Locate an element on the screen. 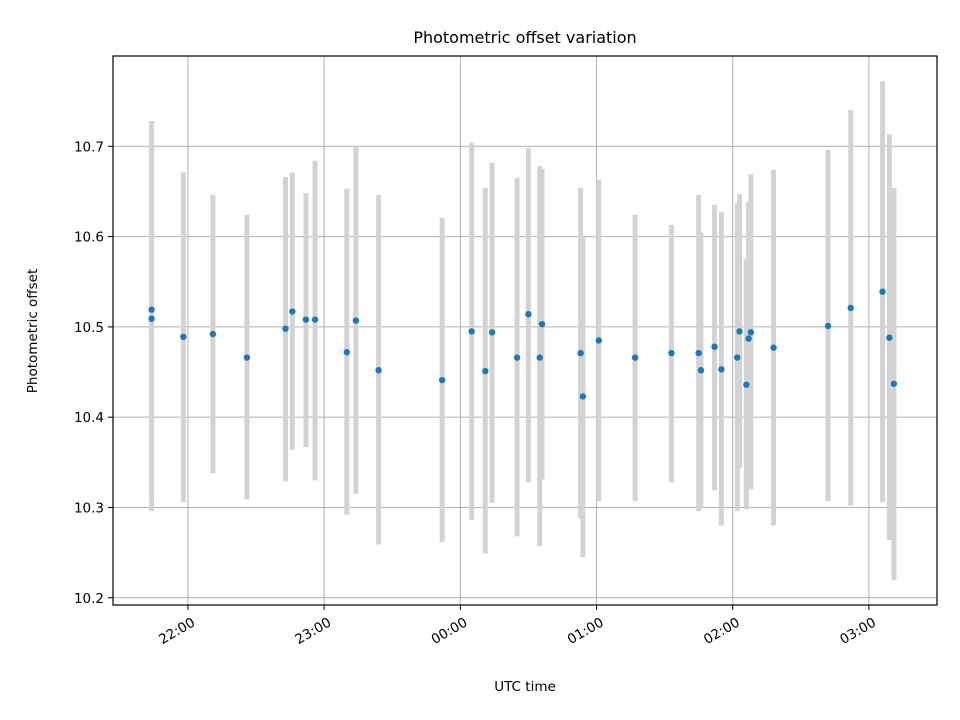 The height and width of the screenshot is (720, 960). points is located at coordinates (523, 344).